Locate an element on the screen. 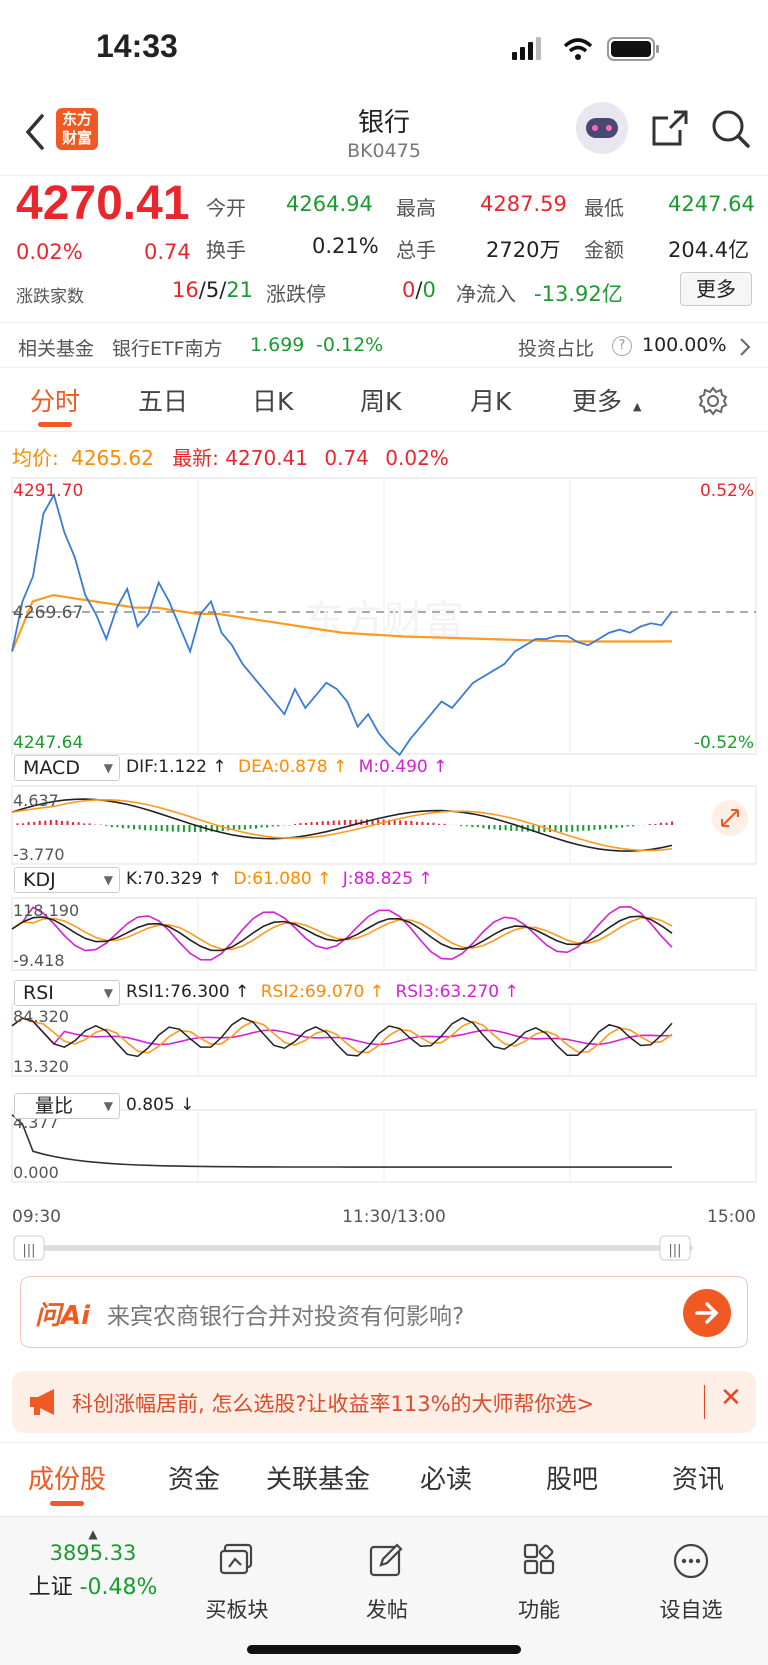 The height and width of the screenshot is (1665, 768). open-label: 今开 is located at coordinates (226, 208).